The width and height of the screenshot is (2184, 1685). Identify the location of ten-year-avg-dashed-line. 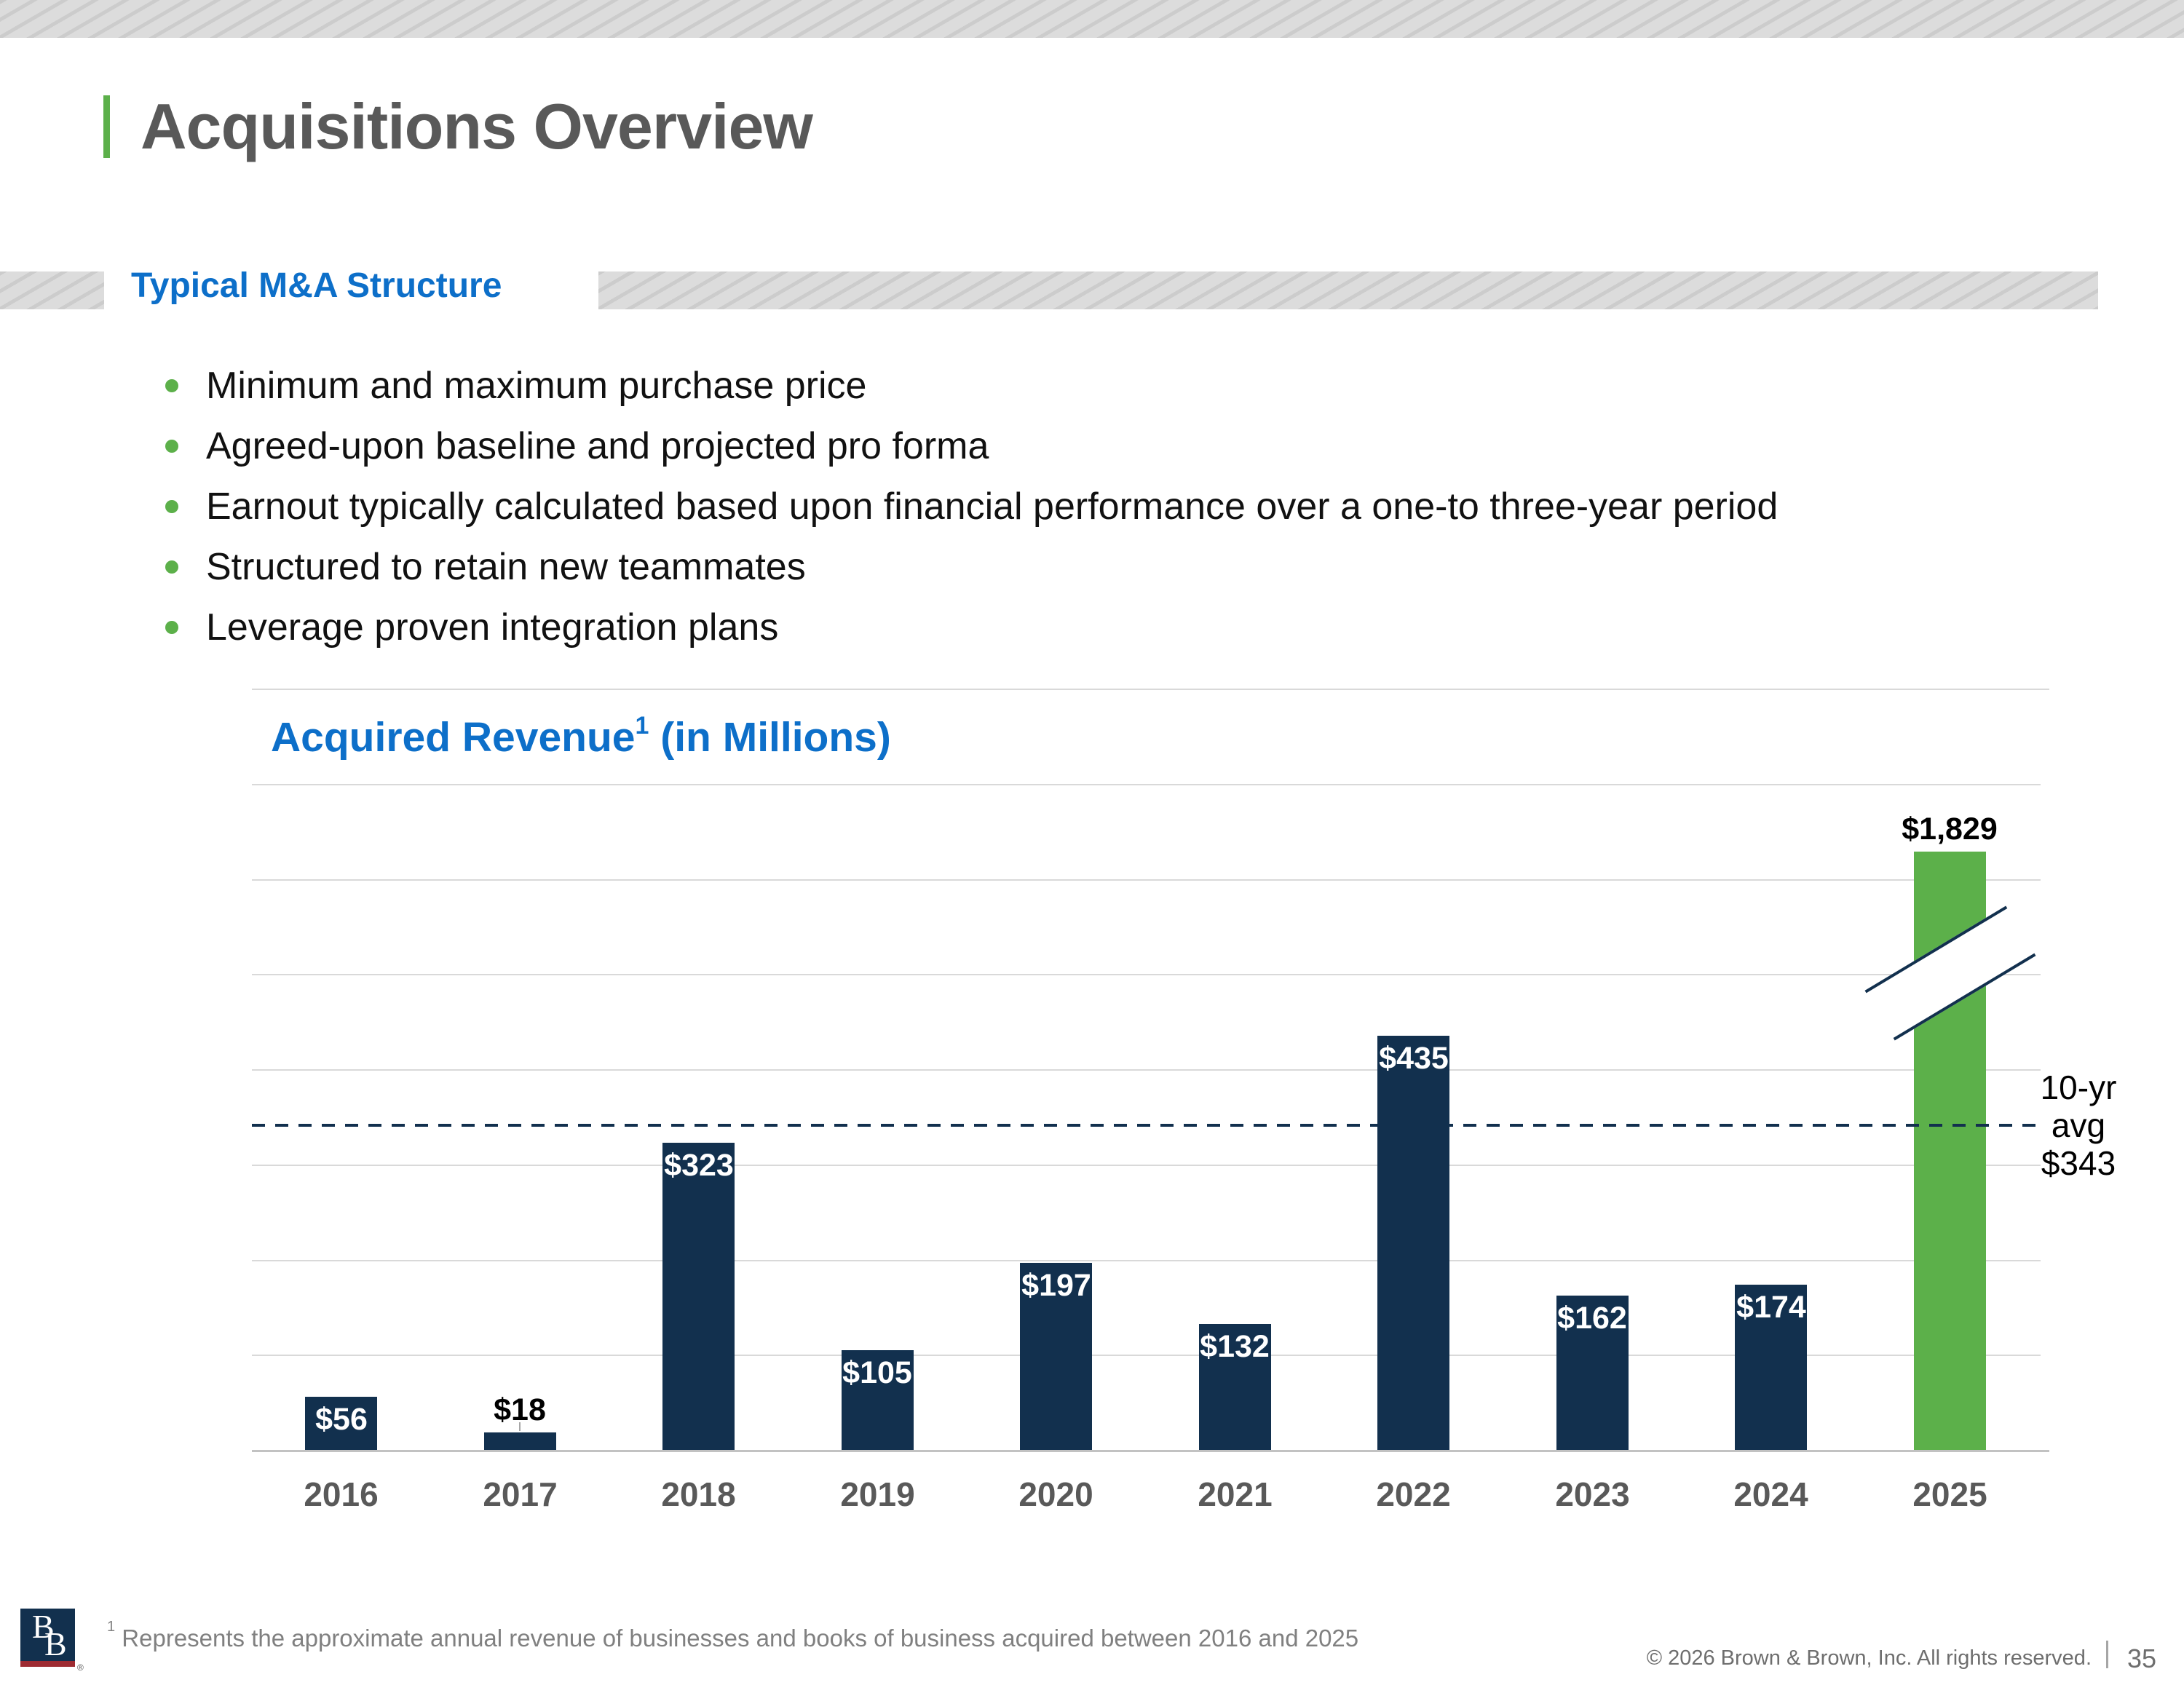
(1146, 1125).